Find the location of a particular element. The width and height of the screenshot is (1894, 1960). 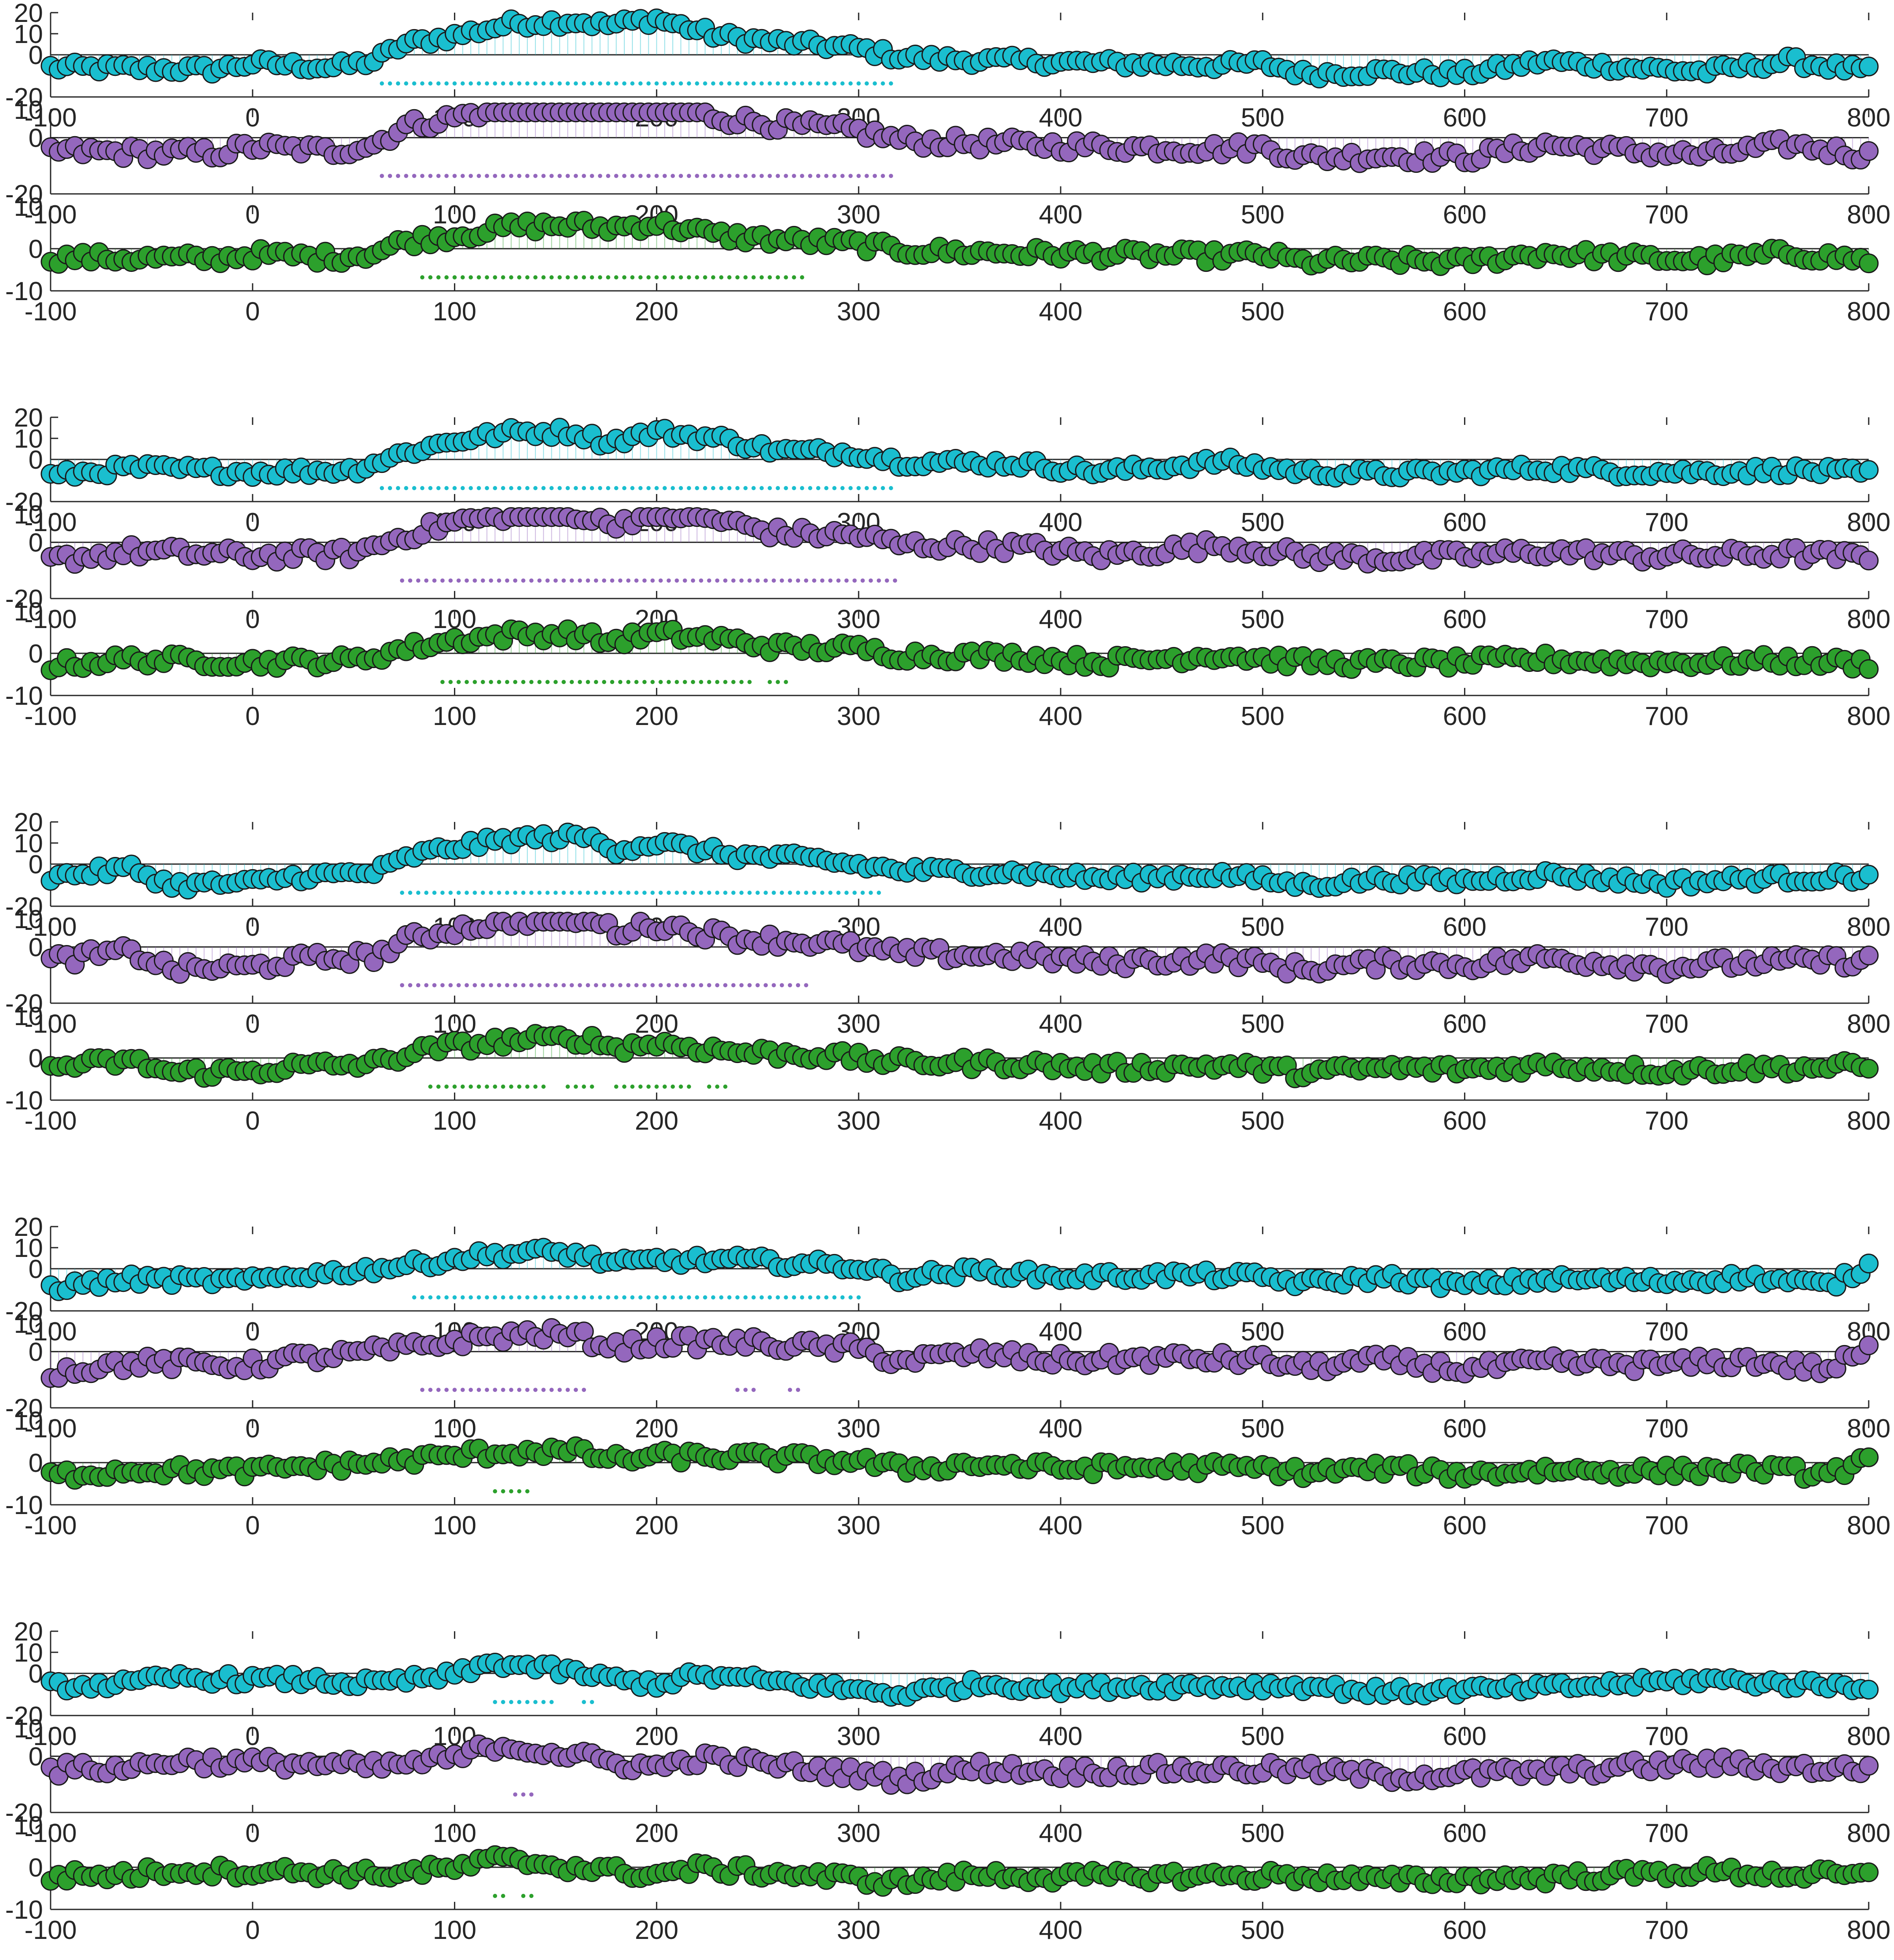

x-tick-label: 800 is located at coordinates (1868, 312).